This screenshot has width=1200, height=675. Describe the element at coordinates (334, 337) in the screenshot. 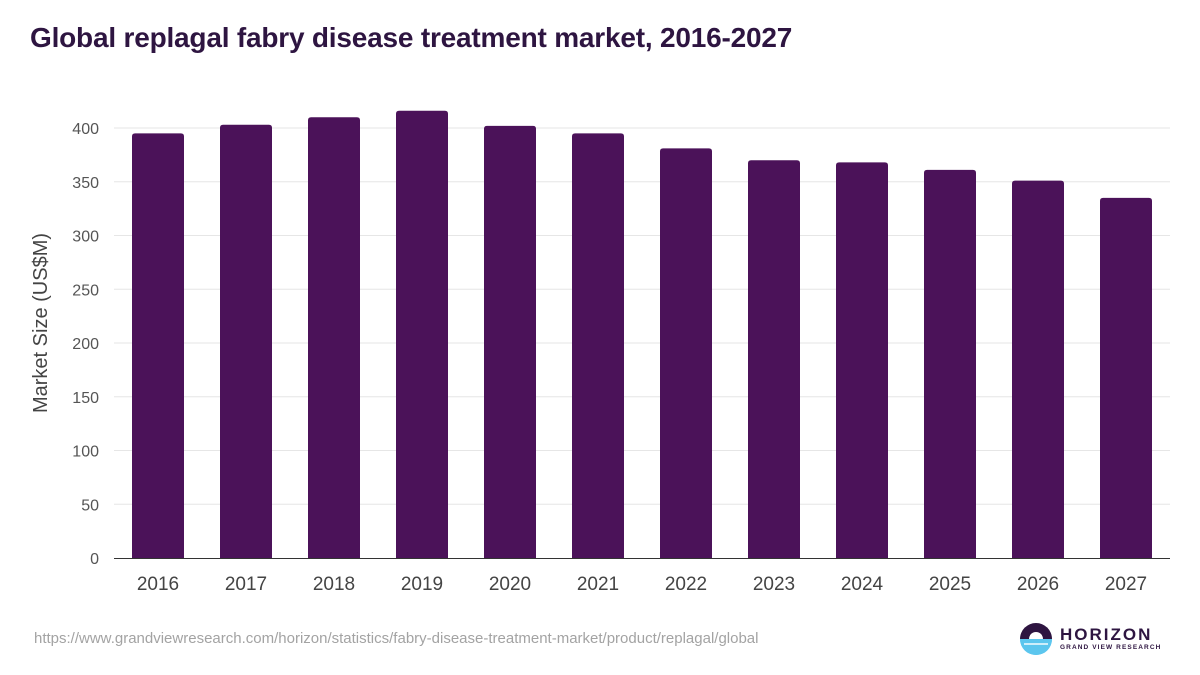

I see `bar-2018` at that location.